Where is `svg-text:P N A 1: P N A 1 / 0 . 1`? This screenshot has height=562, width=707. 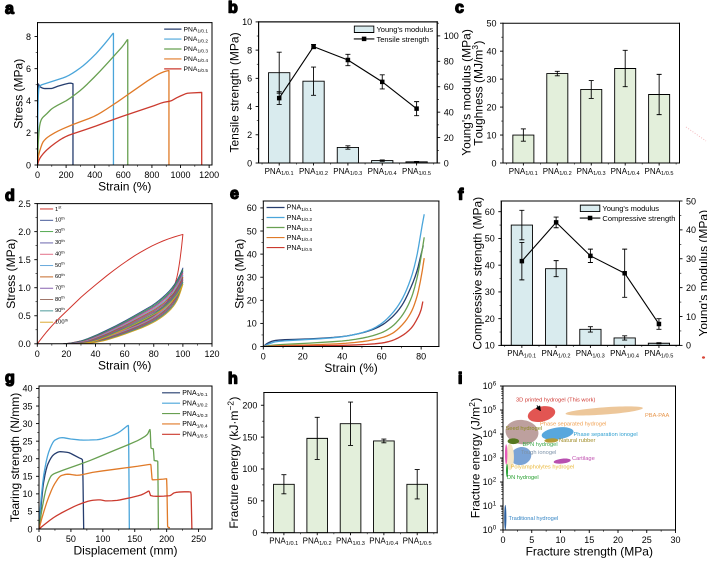 svg-text:P N A 1: P N A 1 / 0 . 1 is located at coordinates (195, 391).